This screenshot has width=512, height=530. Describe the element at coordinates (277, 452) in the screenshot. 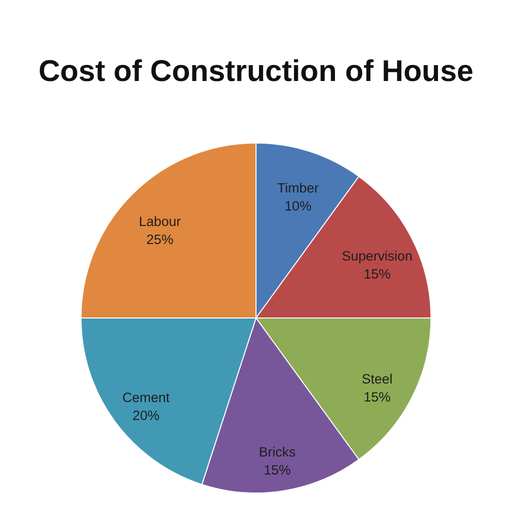

I see `slice-label: Bricks` at that location.